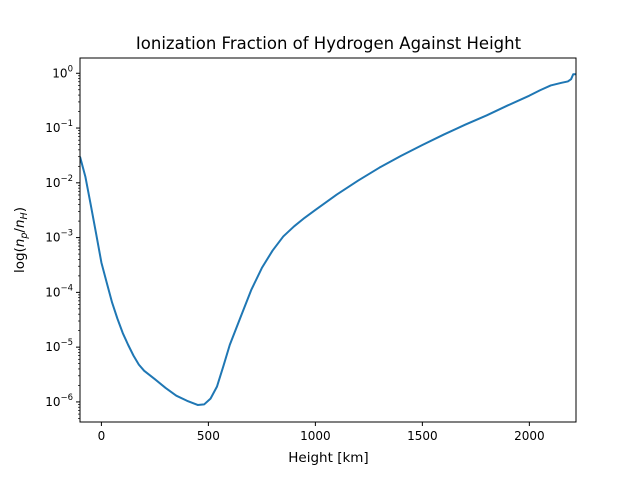  What do you see at coordinates (328, 458) in the screenshot?
I see `x-axis-label: Height [km]` at bounding box center [328, 458].